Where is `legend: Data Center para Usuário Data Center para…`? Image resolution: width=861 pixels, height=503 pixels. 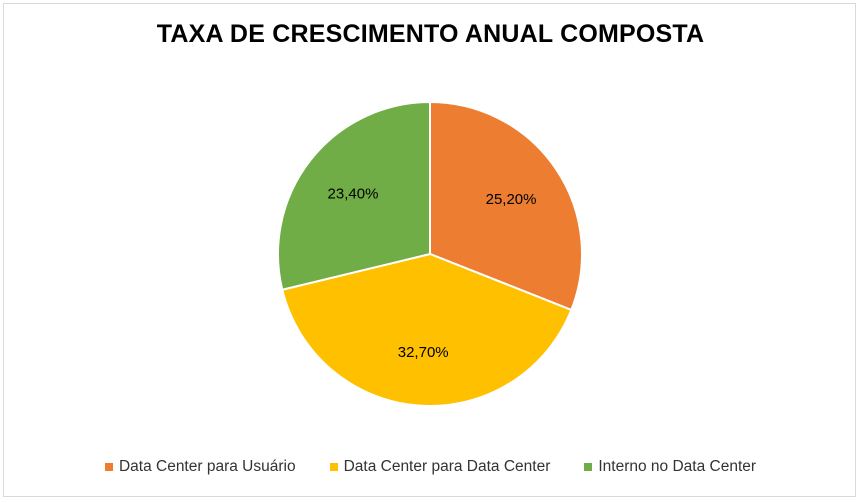
legend: Data Center para Usuário Data Center para… is located at coordinates (430, 467).